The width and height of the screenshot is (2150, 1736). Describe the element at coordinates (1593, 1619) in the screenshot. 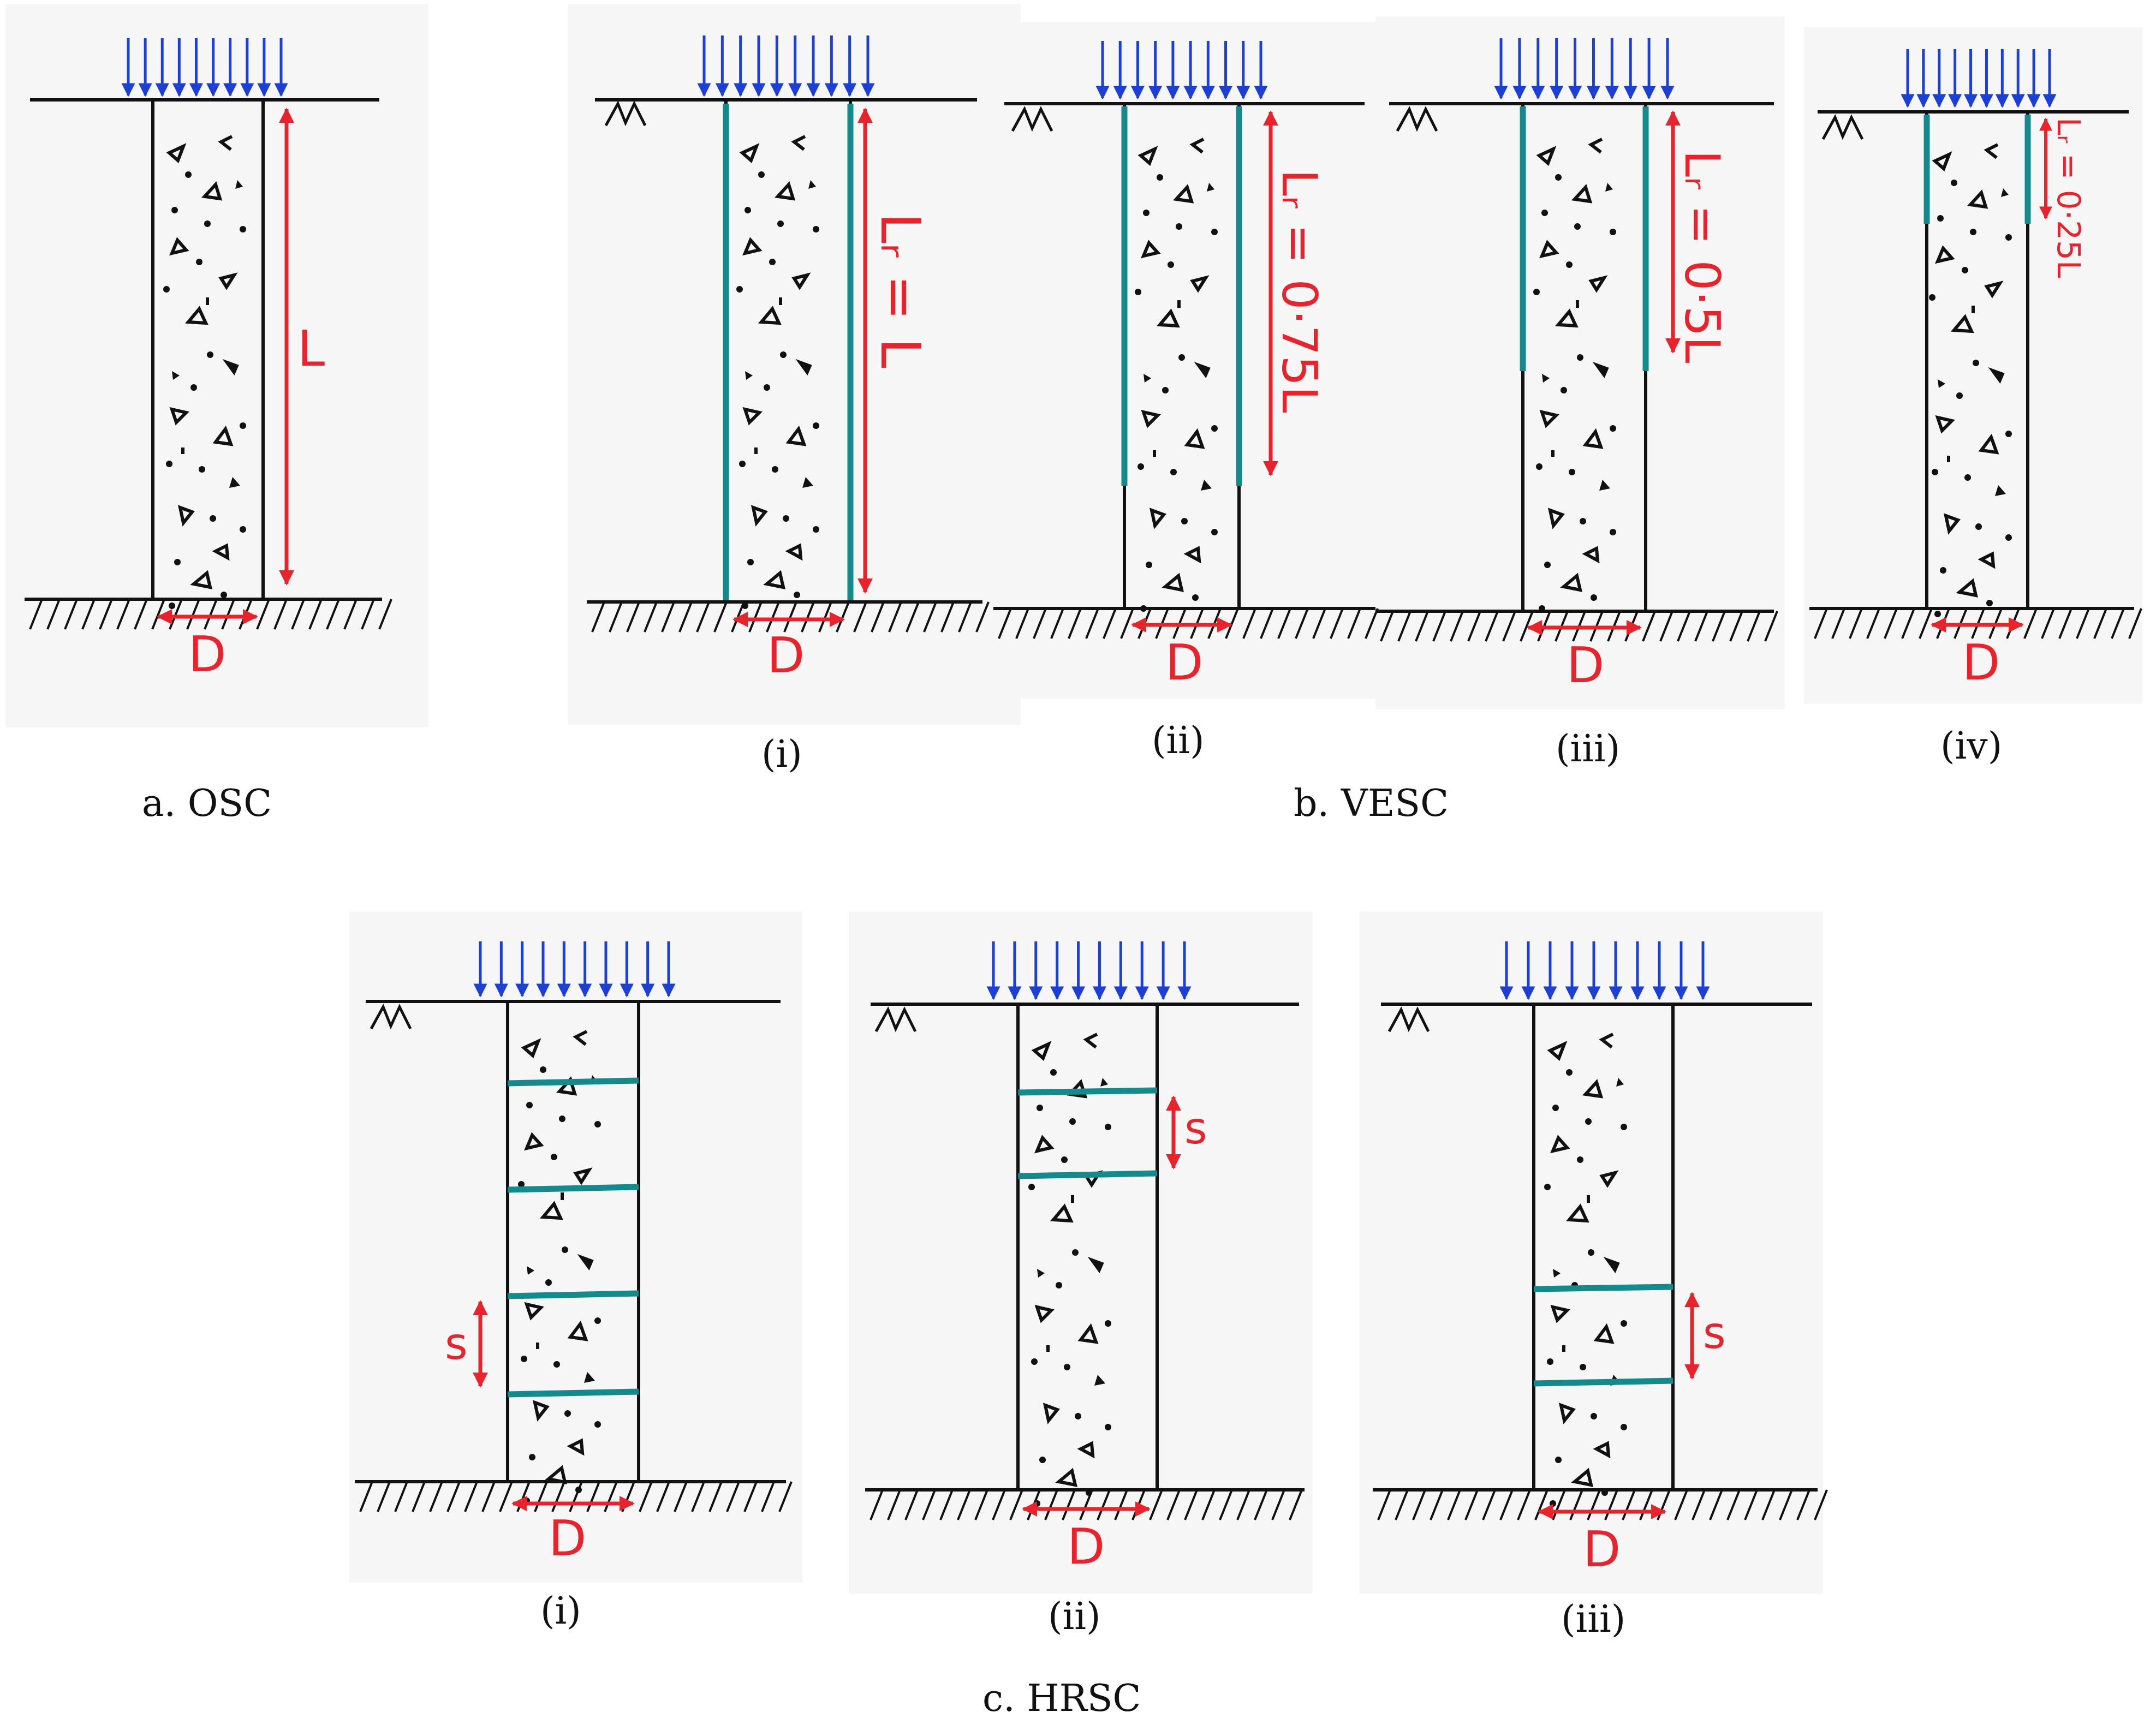

I see `numeral-hrsc-iii: (iii)` at that location.